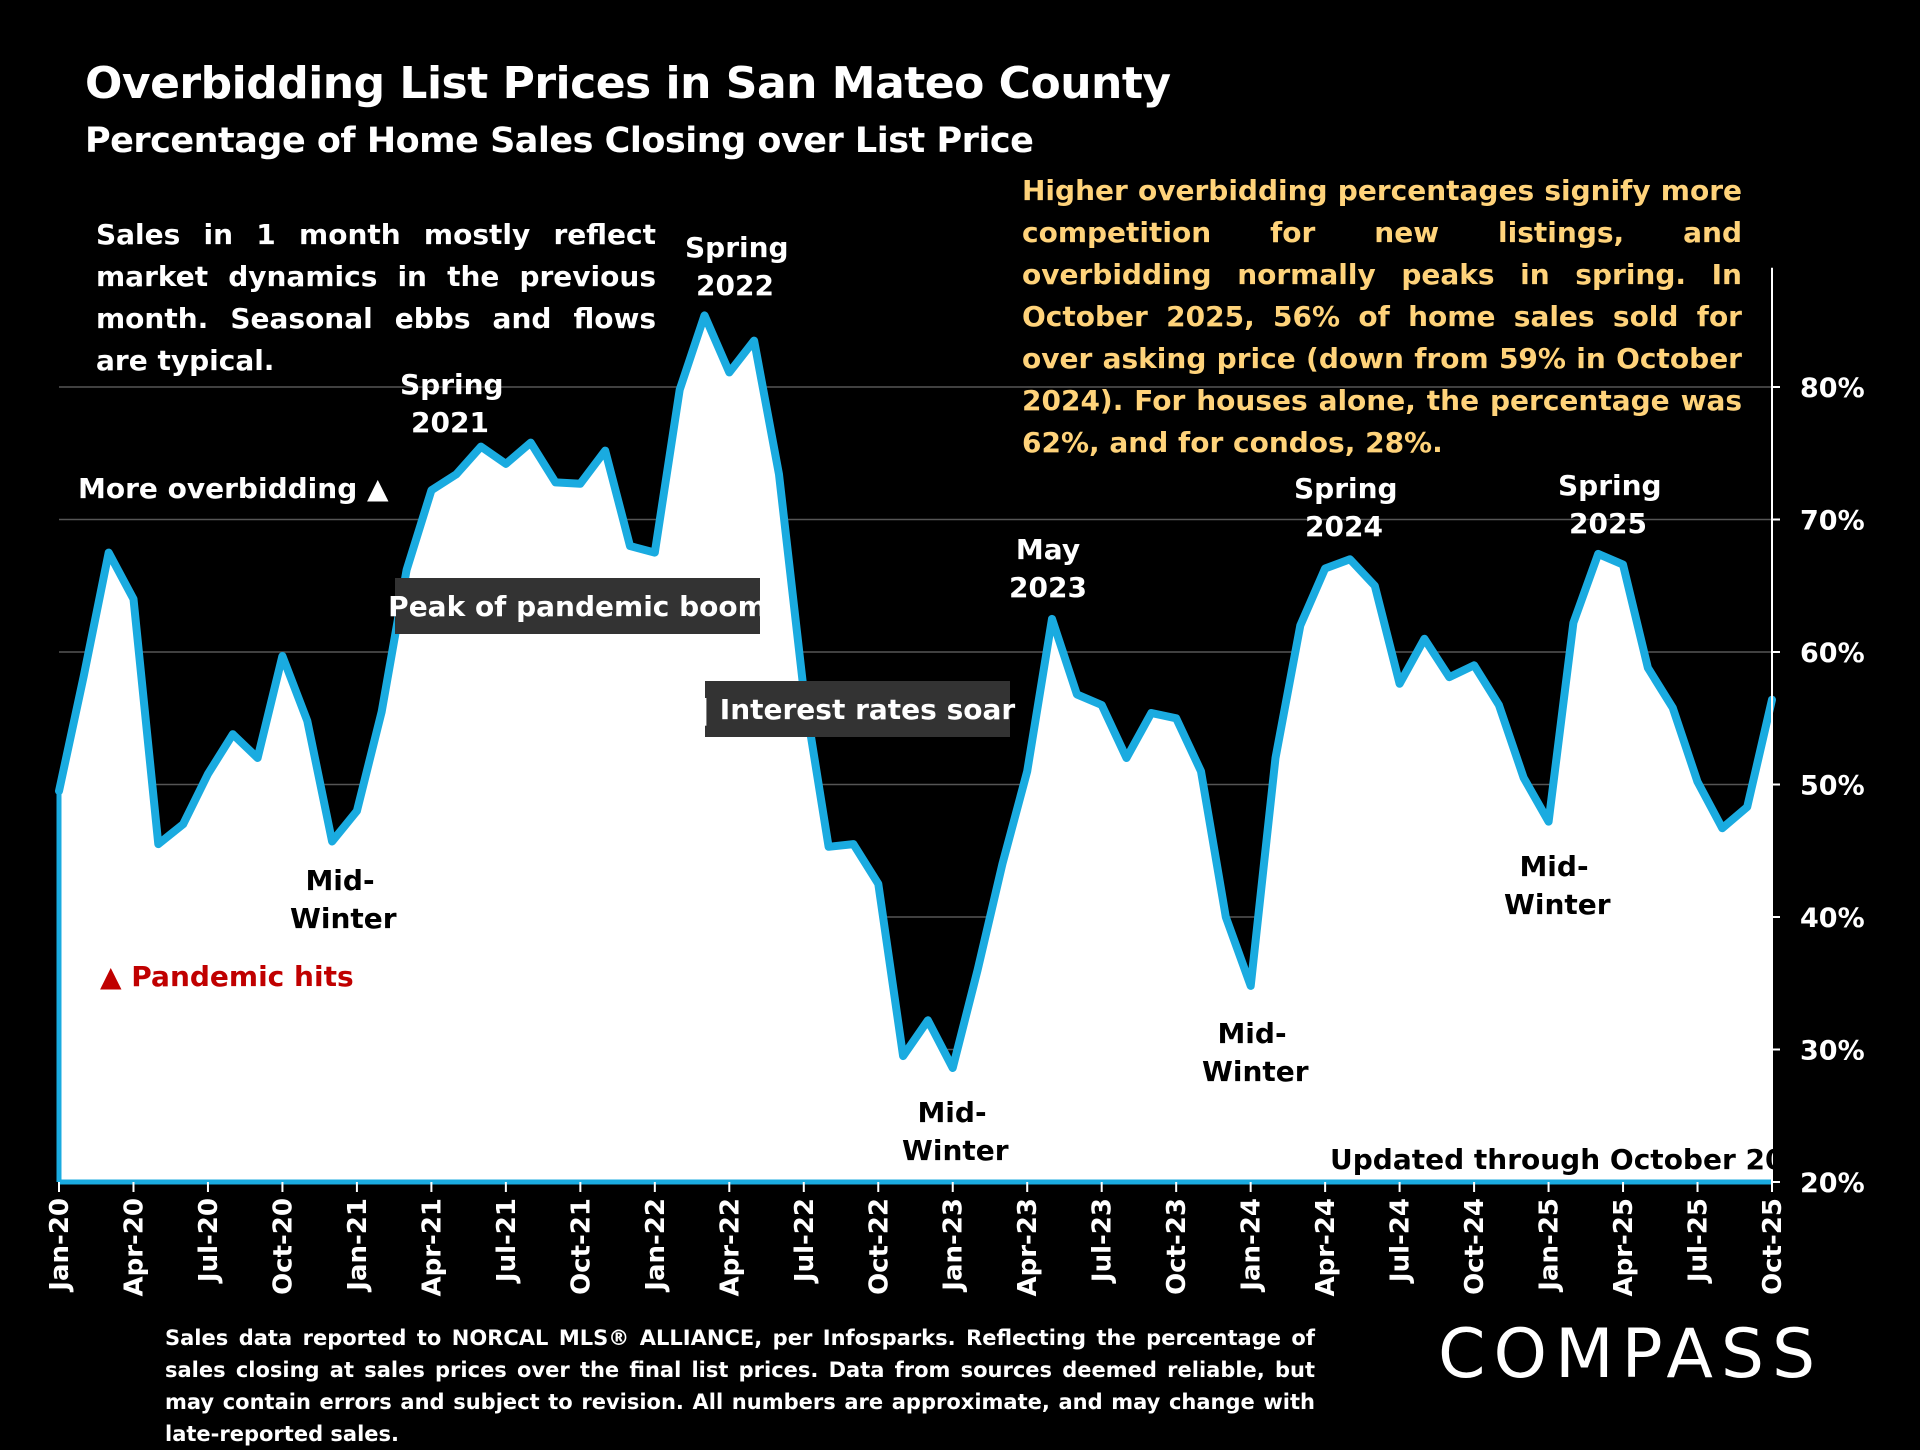  Describe the element at coordinates (577, 606) in the screenshot. I see `peak-boom-label: Peak of pandemic boom` at that location.